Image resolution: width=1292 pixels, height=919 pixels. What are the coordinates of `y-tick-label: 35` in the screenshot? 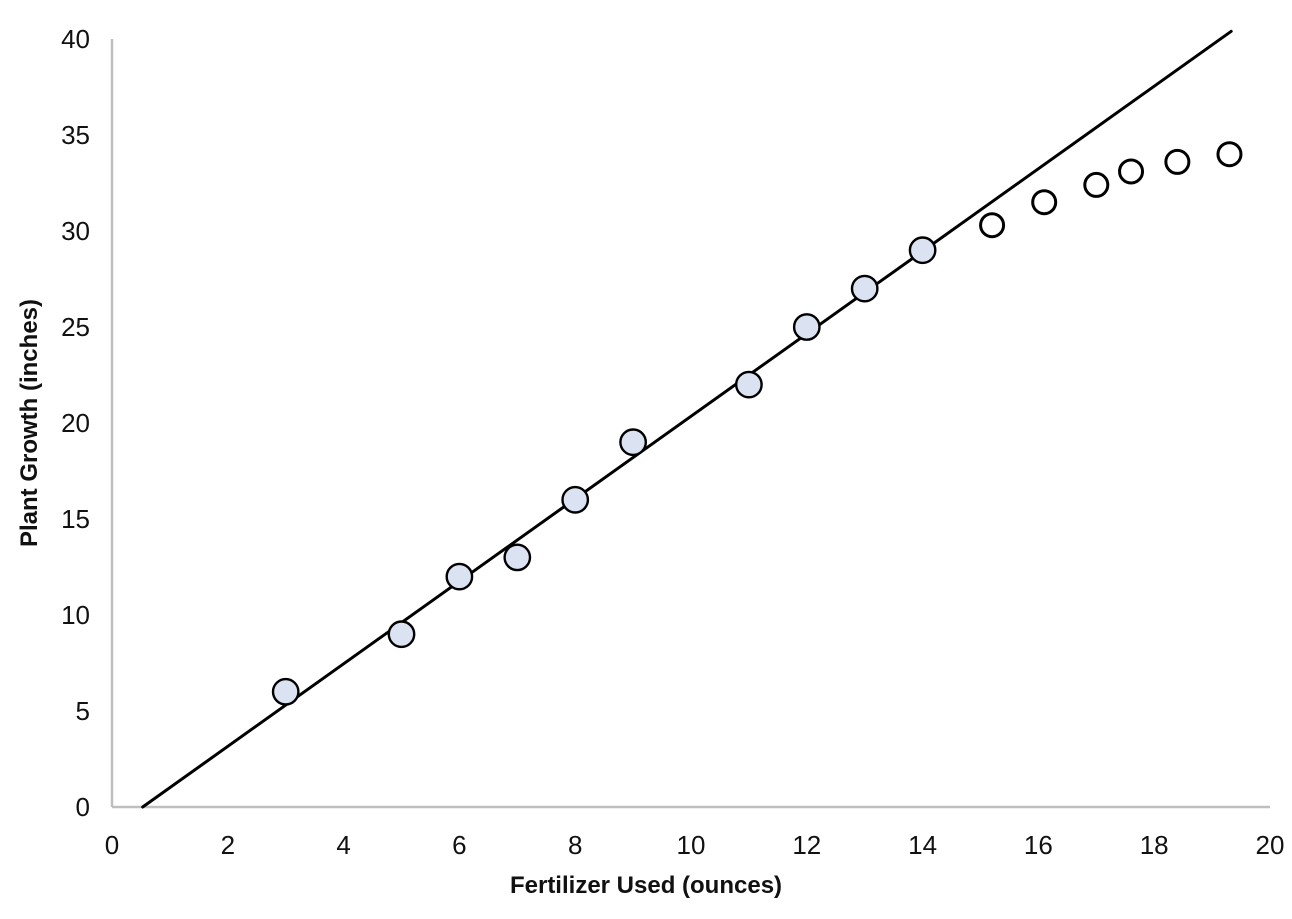 It's located at (75, 135).